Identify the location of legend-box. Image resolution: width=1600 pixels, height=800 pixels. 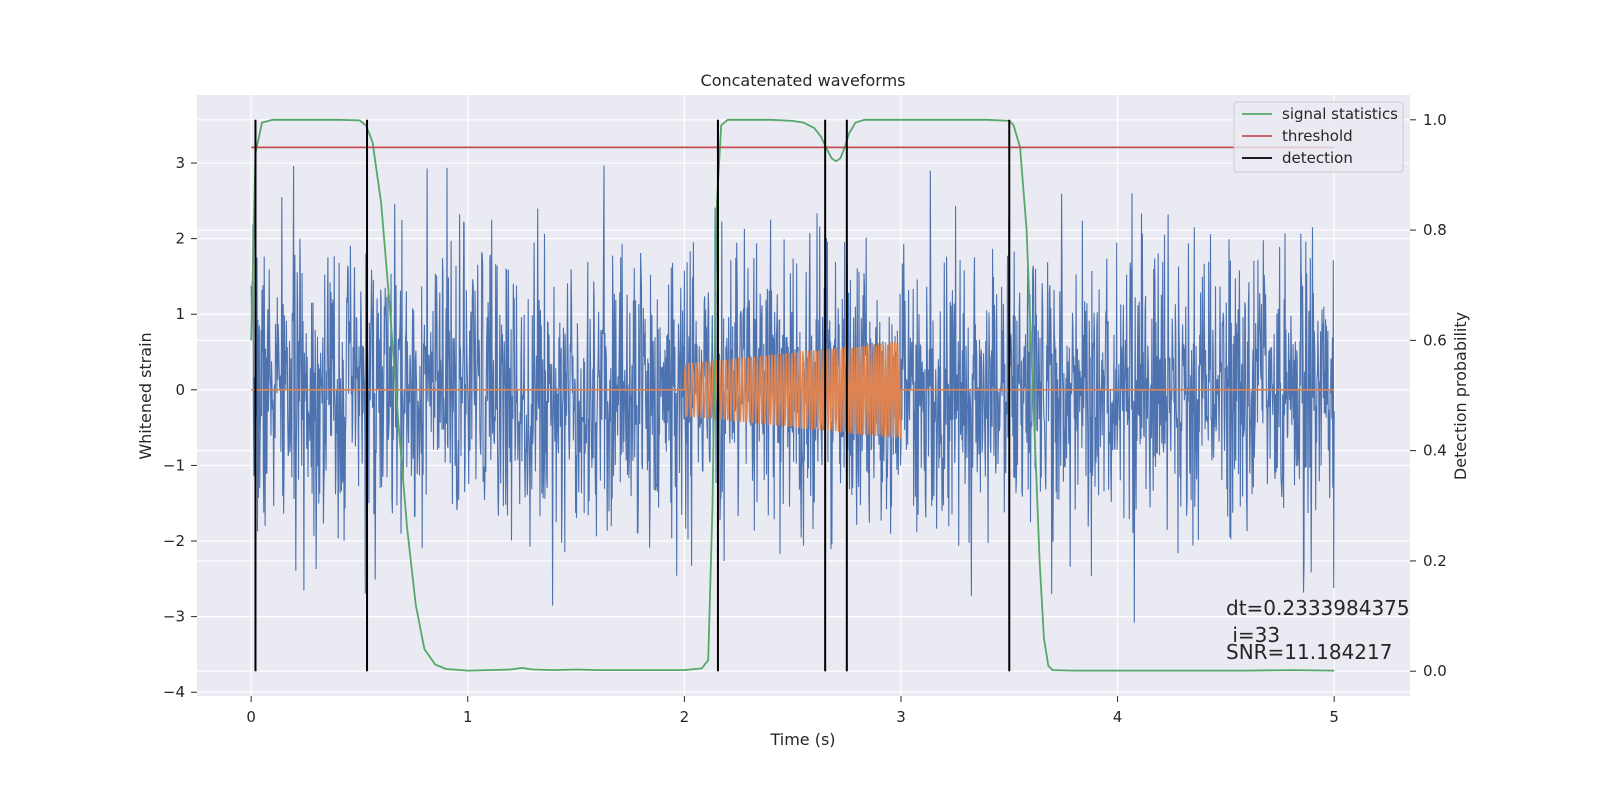
(1318, 137).